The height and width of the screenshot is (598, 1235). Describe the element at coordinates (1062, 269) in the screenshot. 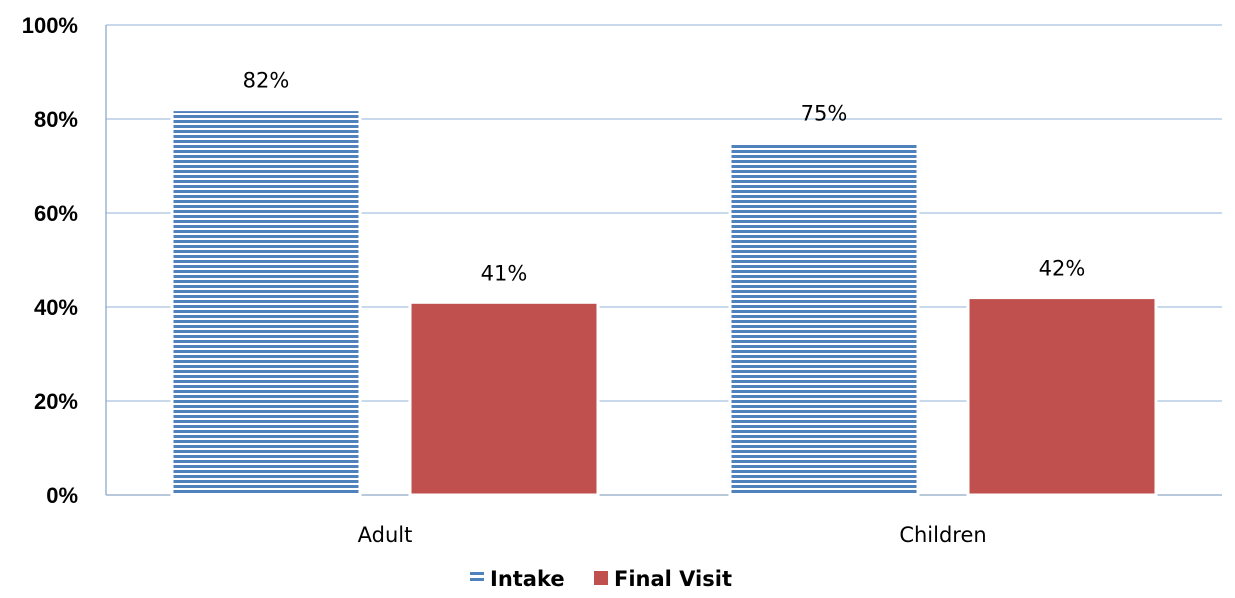

I see `data-label: 42%` at that location.